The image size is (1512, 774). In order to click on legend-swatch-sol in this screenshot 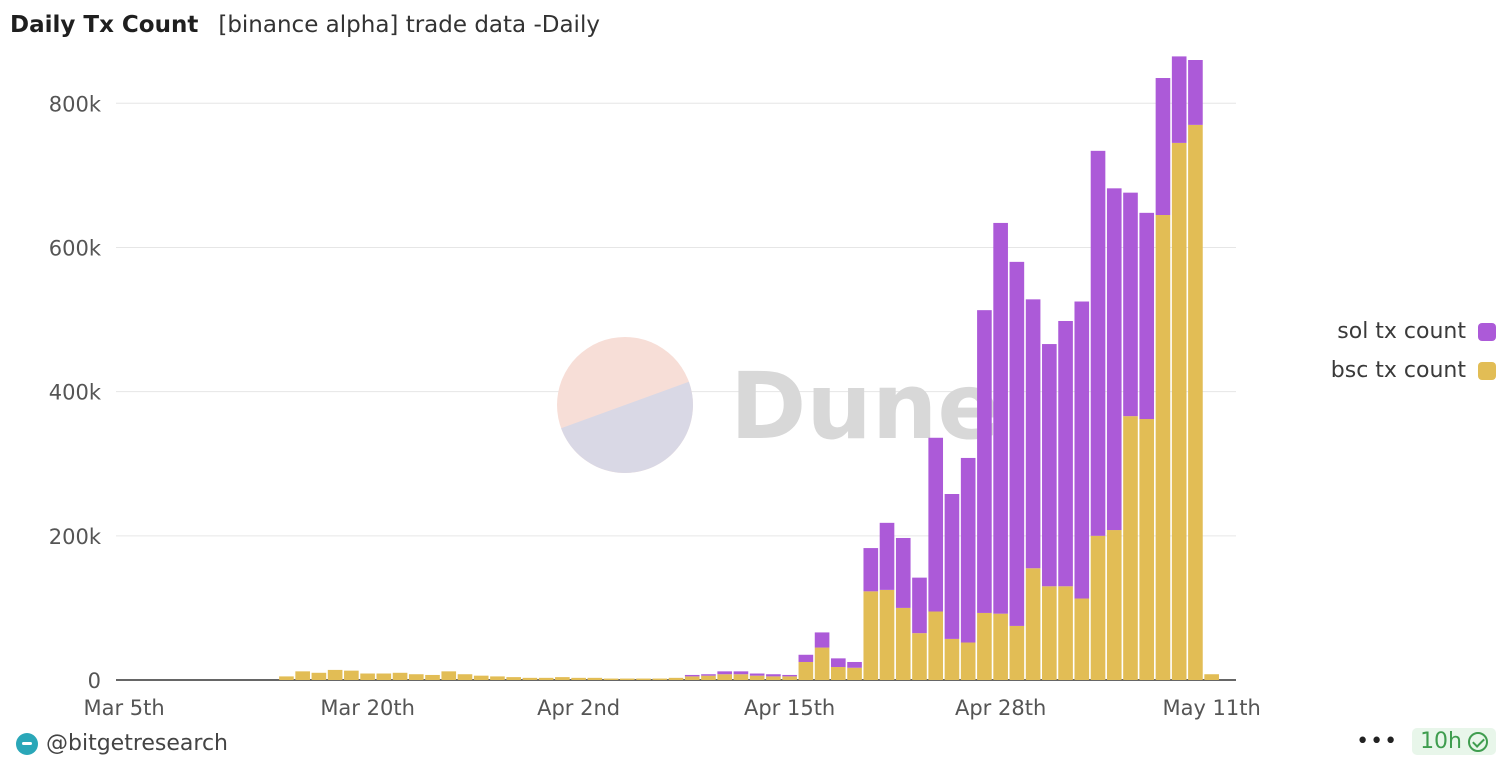, I will do `click(1487, 331)`.